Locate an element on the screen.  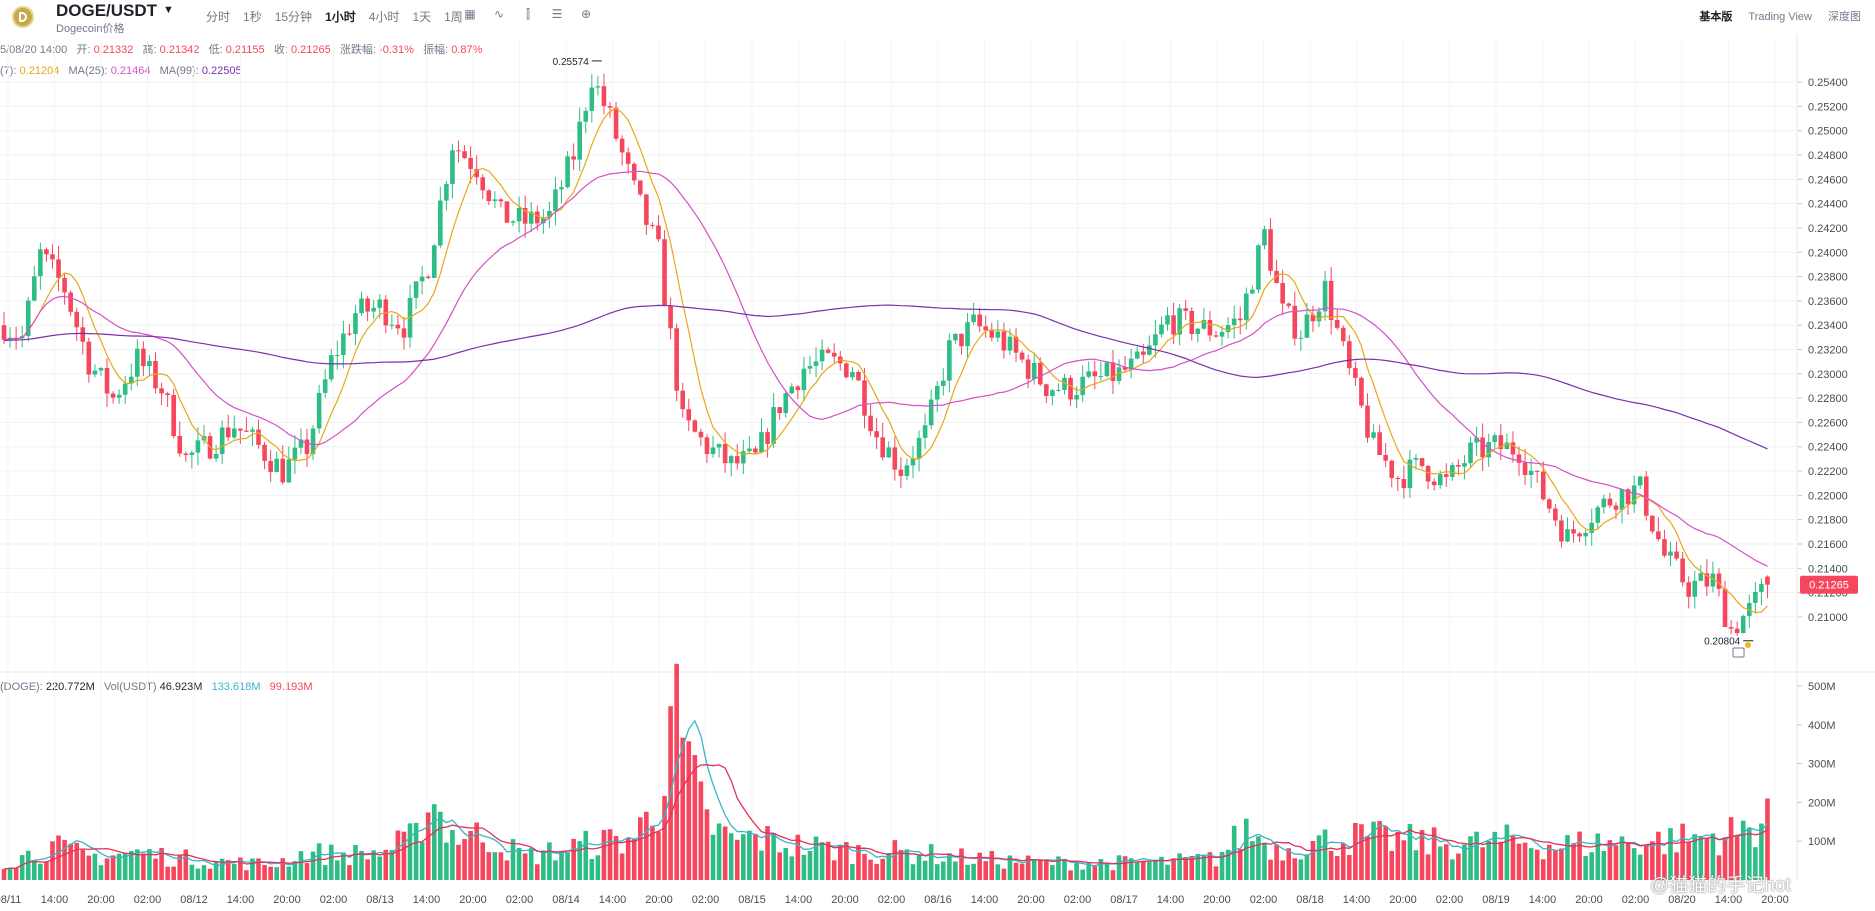
plus-circle-icon: ⊕ is located at coordinates (586, 14).